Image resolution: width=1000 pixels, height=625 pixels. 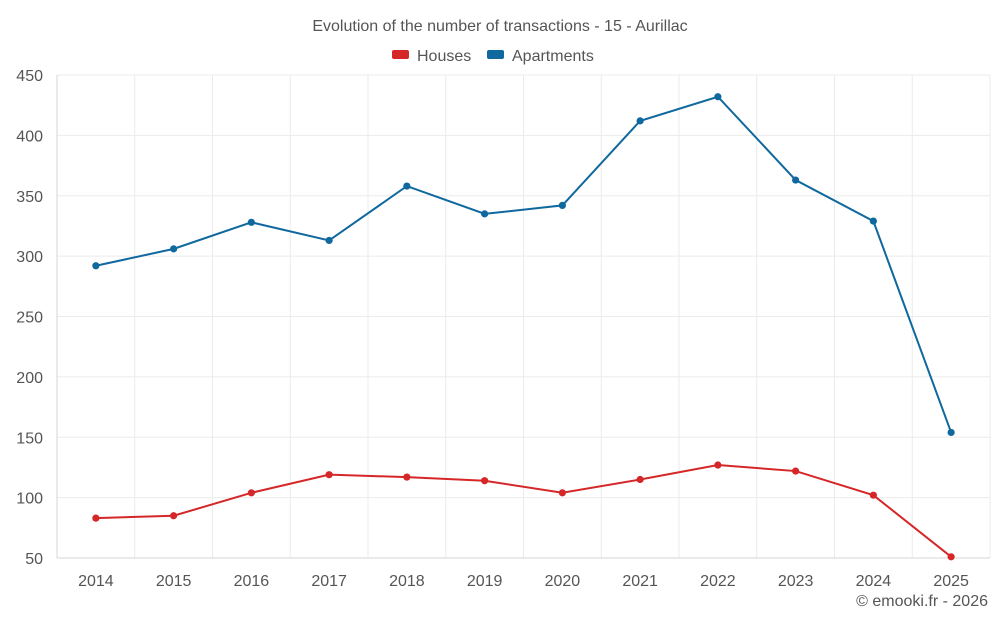 I want to click on y-tick-label: 250, so click(x=29, y=318).